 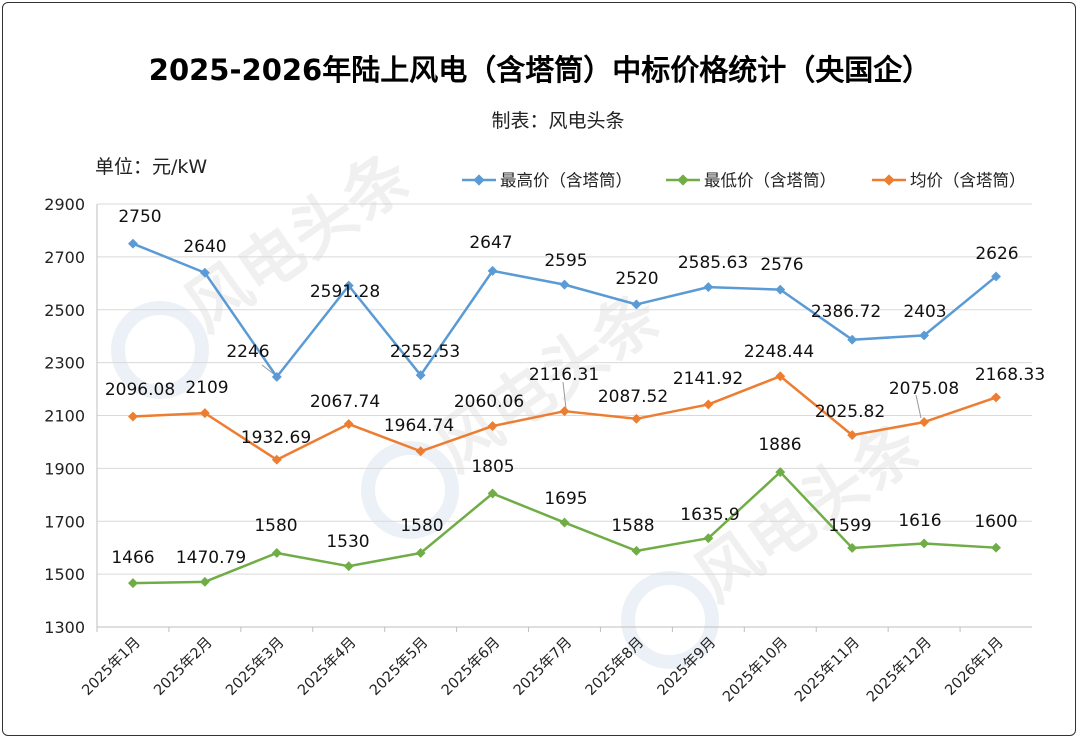 What do you see at coordinates (132, 558) in the screenshot?
I see `data-label-1: 1466` at bounding box center [132, 558].